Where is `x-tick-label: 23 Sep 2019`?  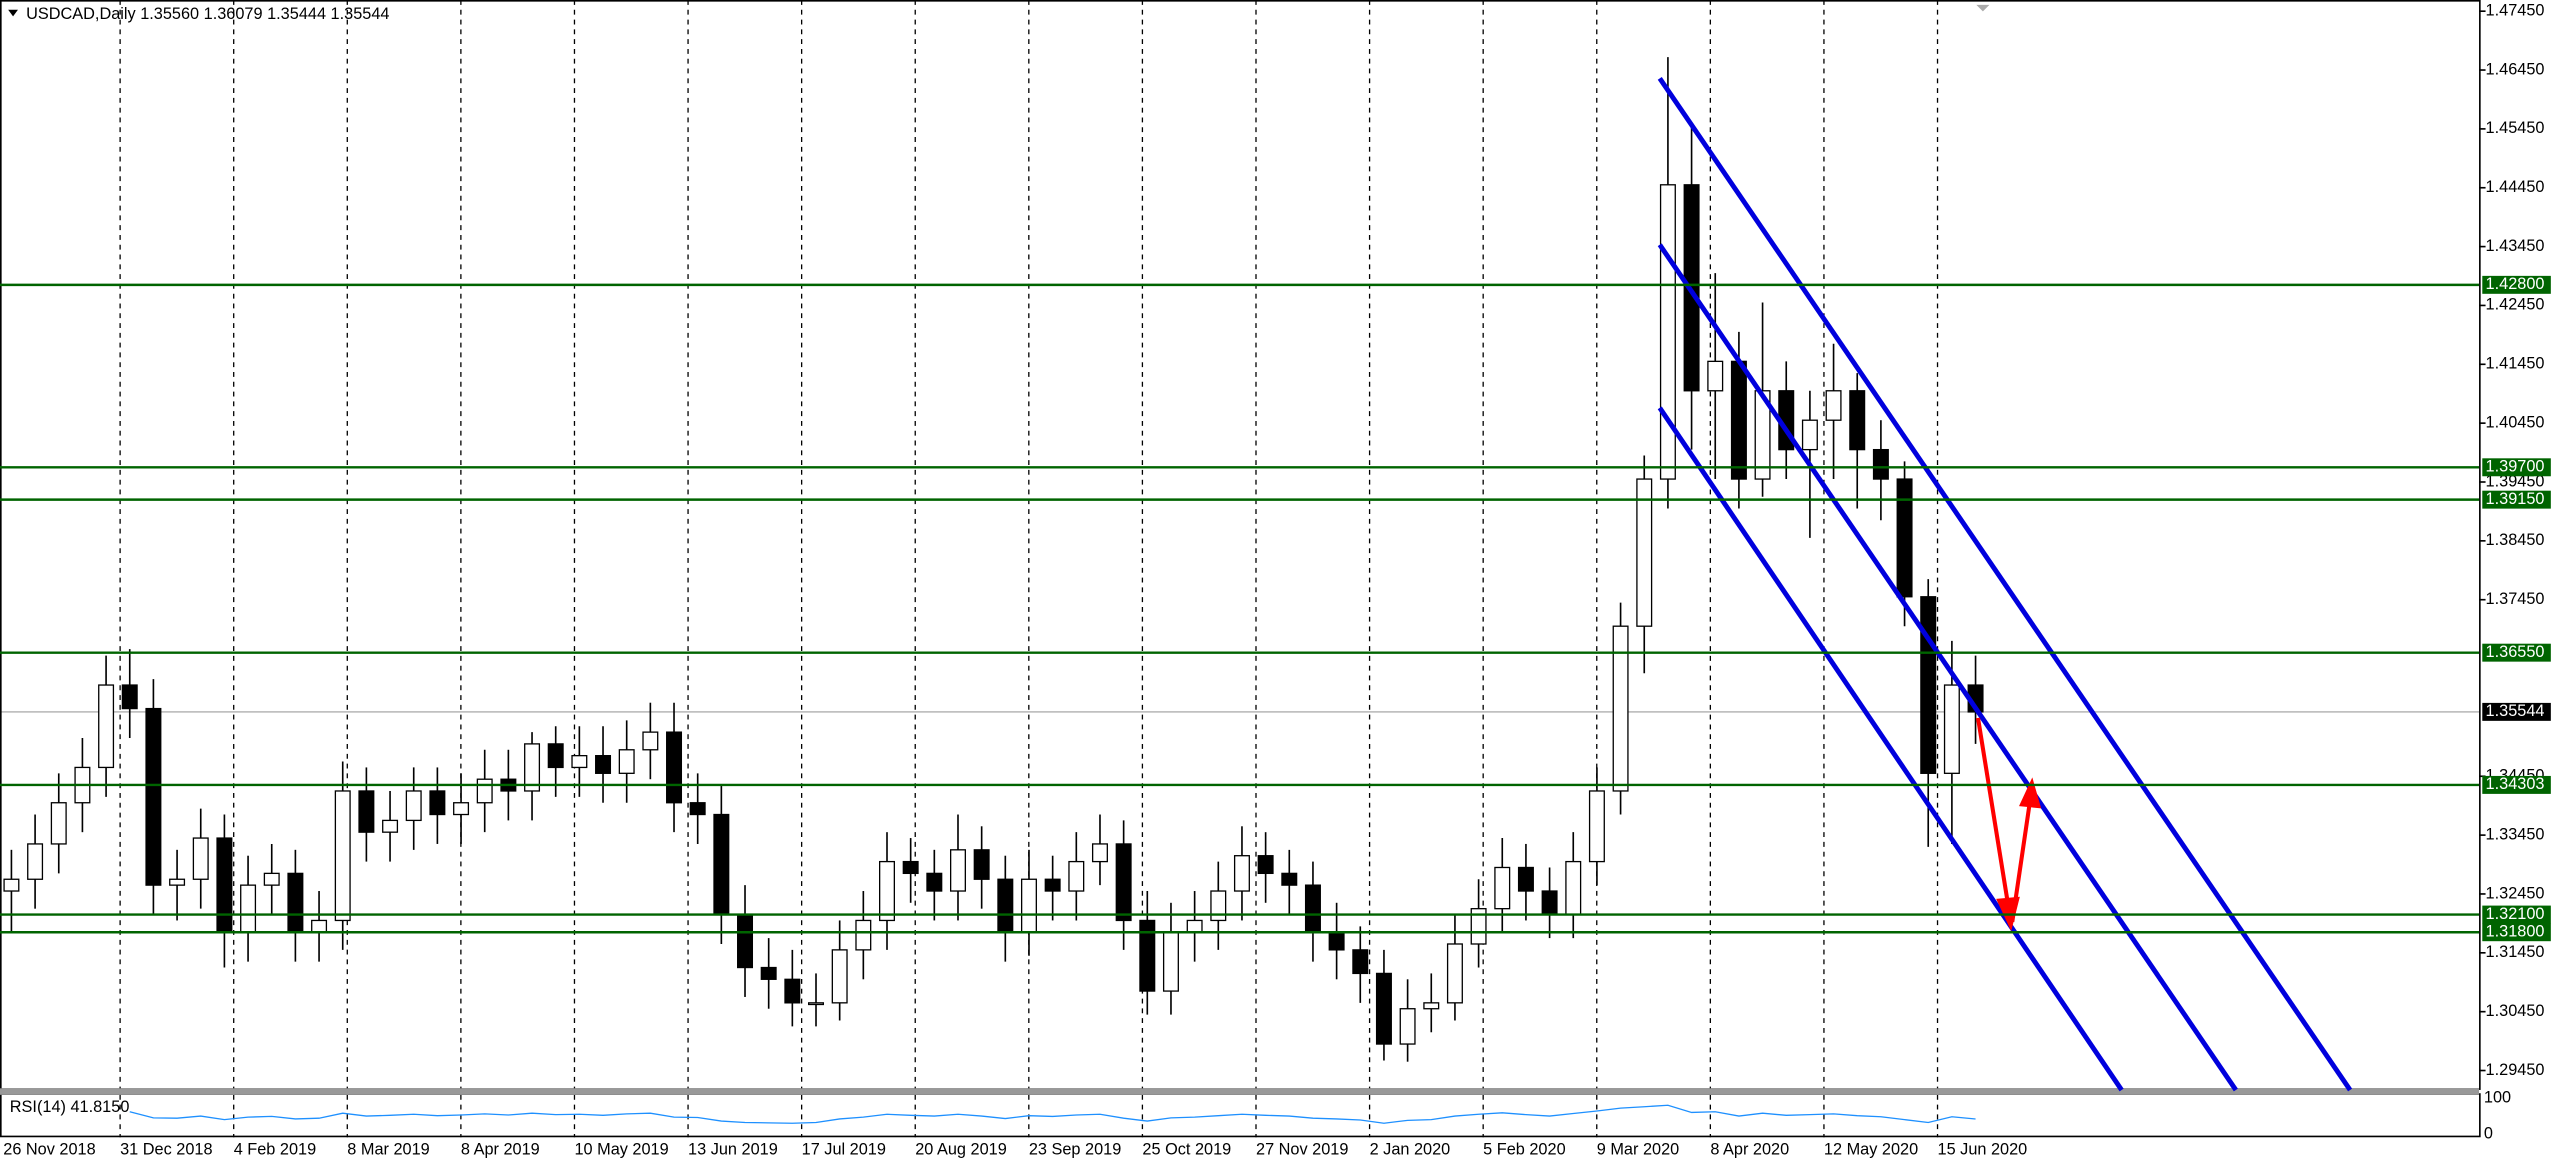 x-tick-label: 23 Sep 2019 is located at coordinates (1075, 1150).